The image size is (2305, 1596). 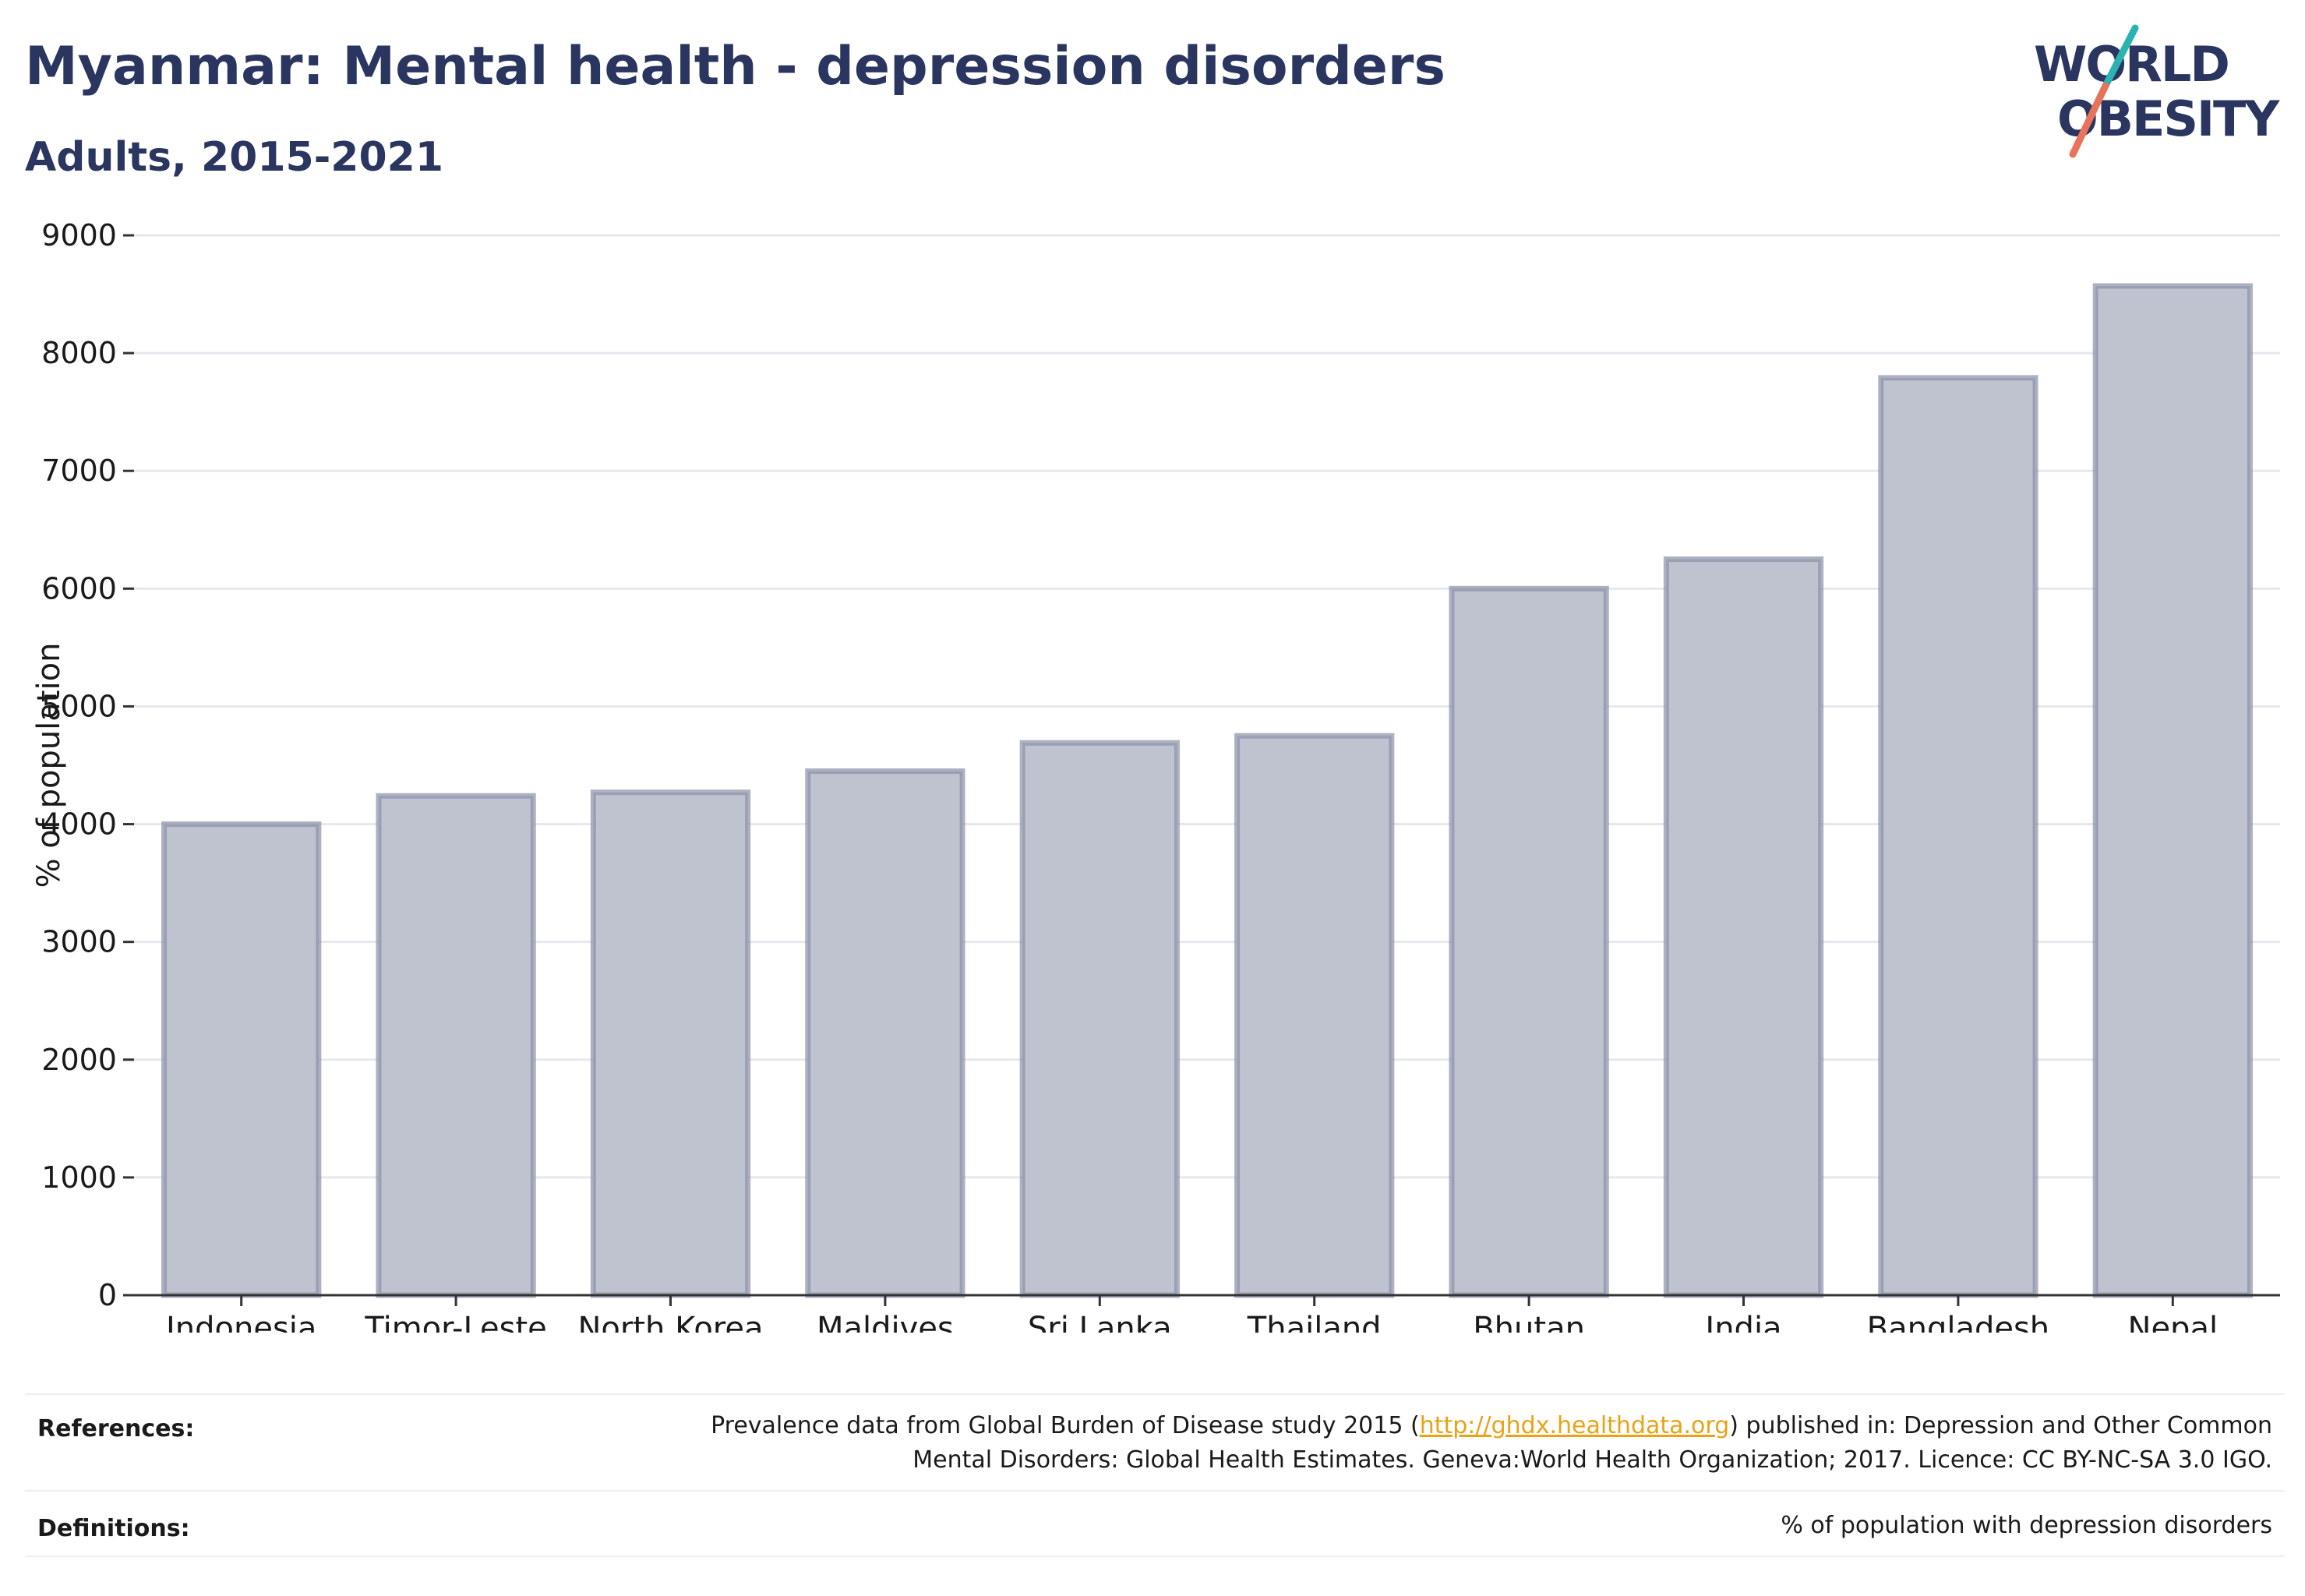 What do you see at coordinates (1155, 1491) in the screenshot?
I see `footer-divider-middle` at bounding box center [1155, 1491].